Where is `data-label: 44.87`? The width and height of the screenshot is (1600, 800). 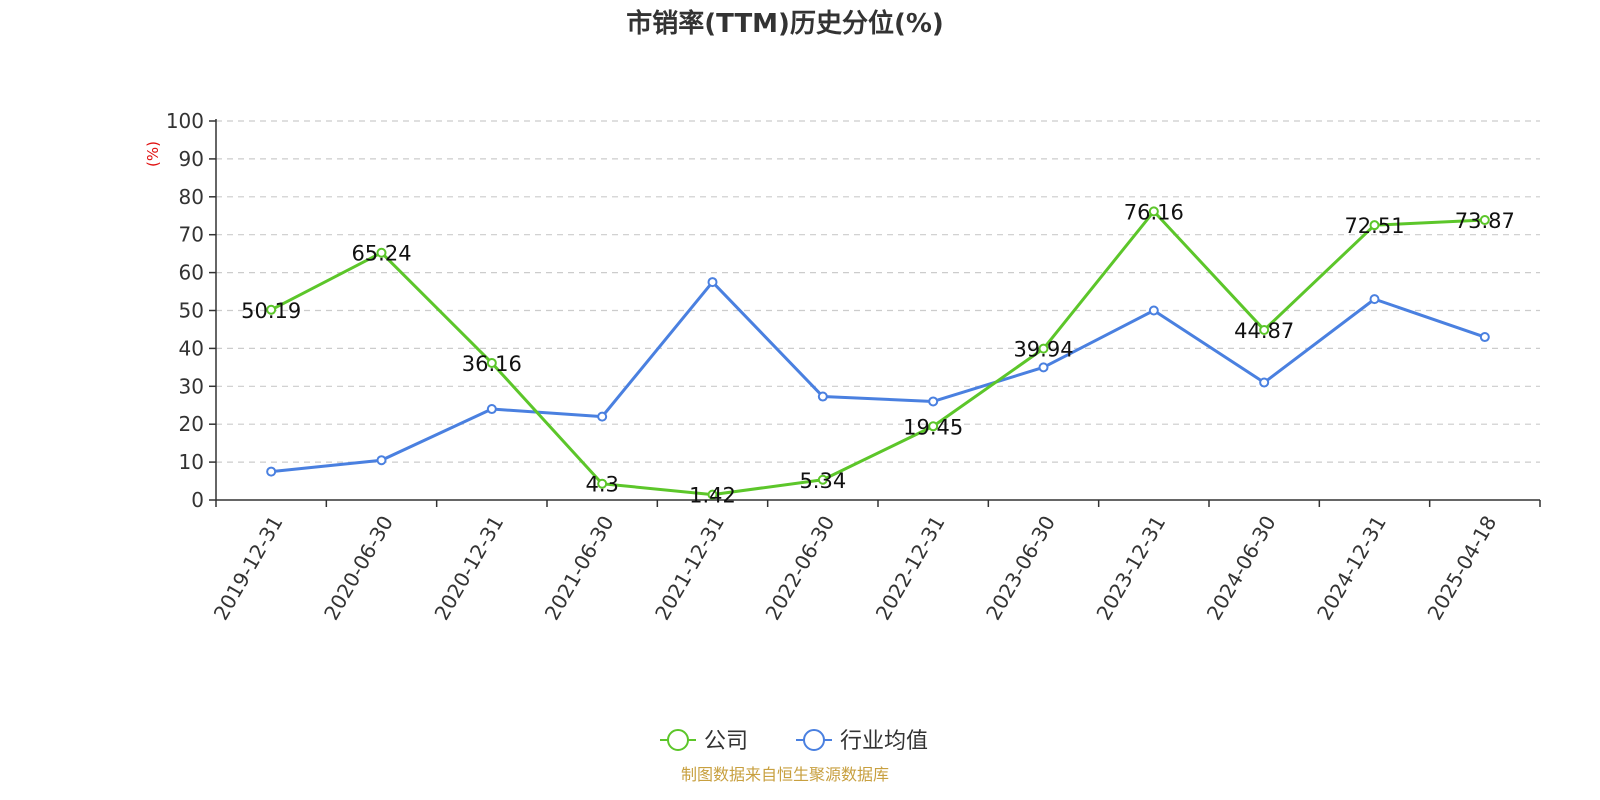
data-label: 44.87 is located at coordinates (1264, 331).